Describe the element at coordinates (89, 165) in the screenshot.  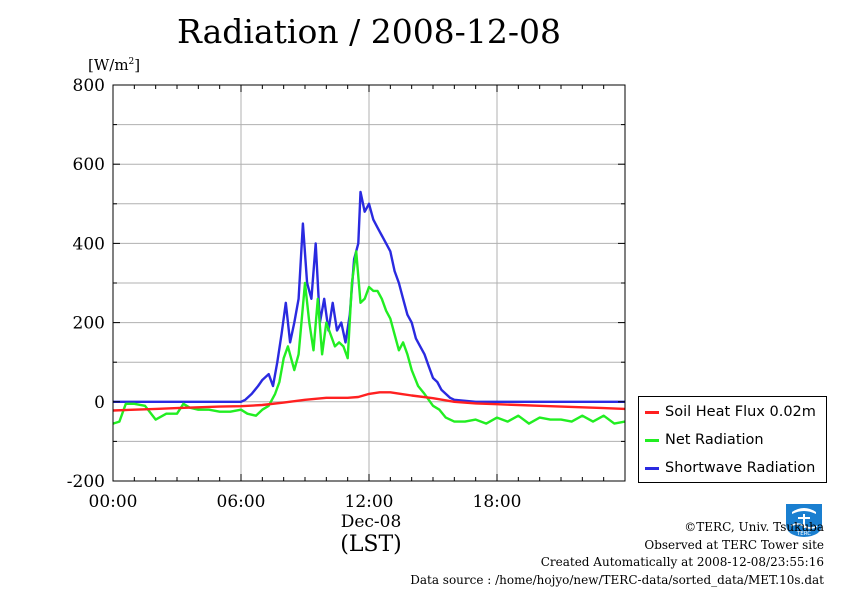
I see `y-tick-label: 600` at that location.